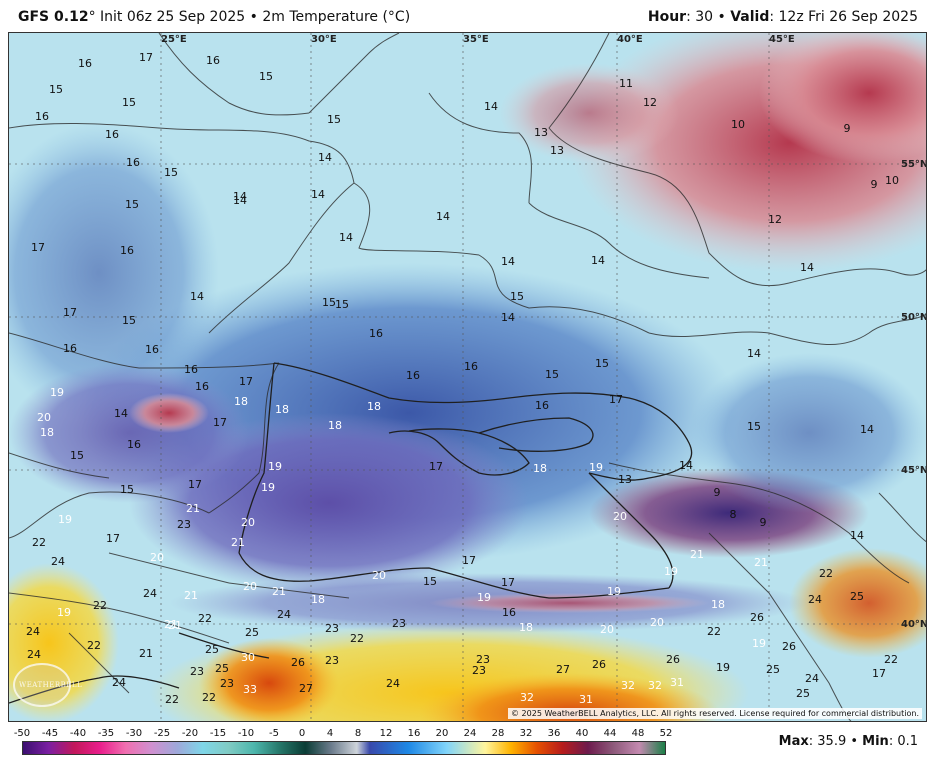 This screenshot has height=768, width=935. Describe the element at coordinates (134, 733) in the screenshot. I see `colorbar-tick: -30` at that location.